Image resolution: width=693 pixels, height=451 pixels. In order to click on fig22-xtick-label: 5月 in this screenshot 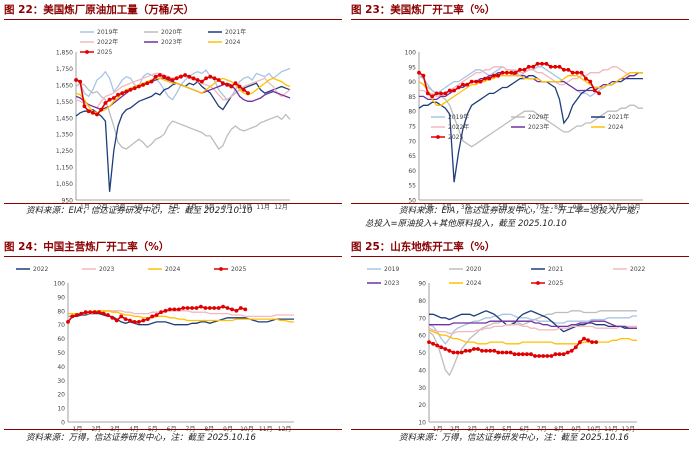, I will do `click(156, 207)`.